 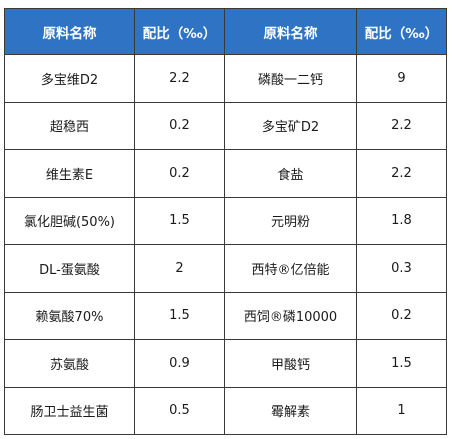 What do you see at coordinates (69, 363) in the screenshot?
I see `ingredient-name-cell: 苏氨酸` at bounding box center [69, 363].